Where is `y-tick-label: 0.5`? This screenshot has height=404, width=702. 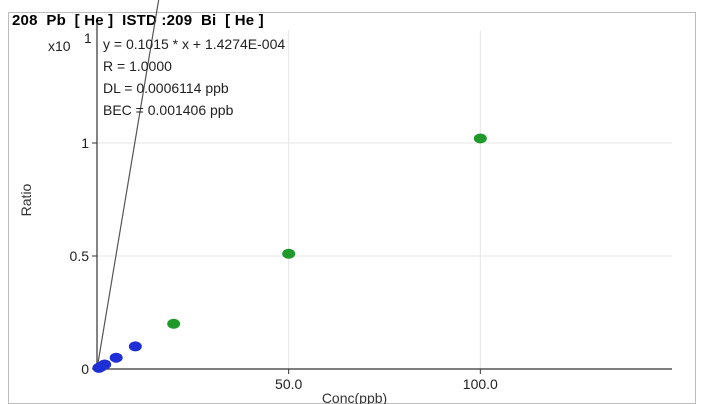 y-tick-label: 0.5 is located at coordinates (80, 256).